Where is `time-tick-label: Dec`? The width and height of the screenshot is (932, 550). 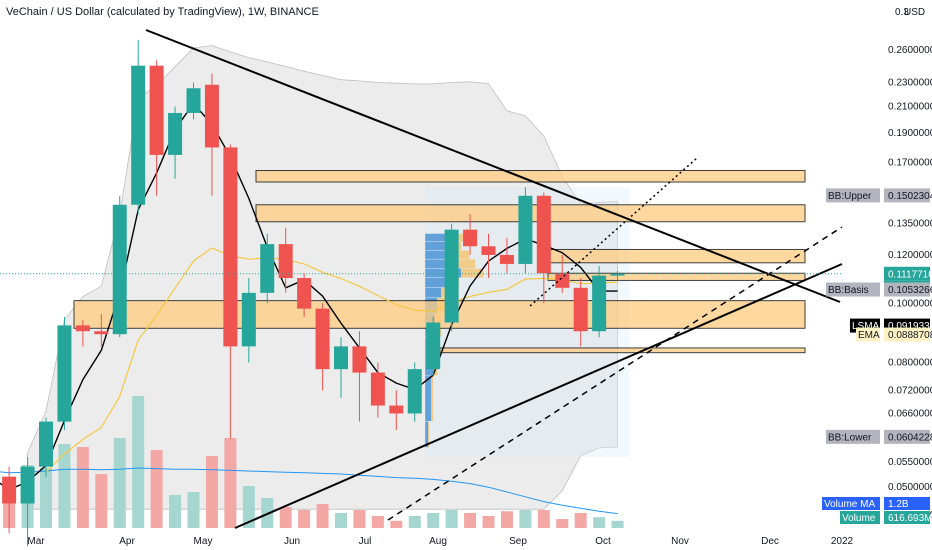
time-tick-label: Dec is located at coordinates (770, 541).